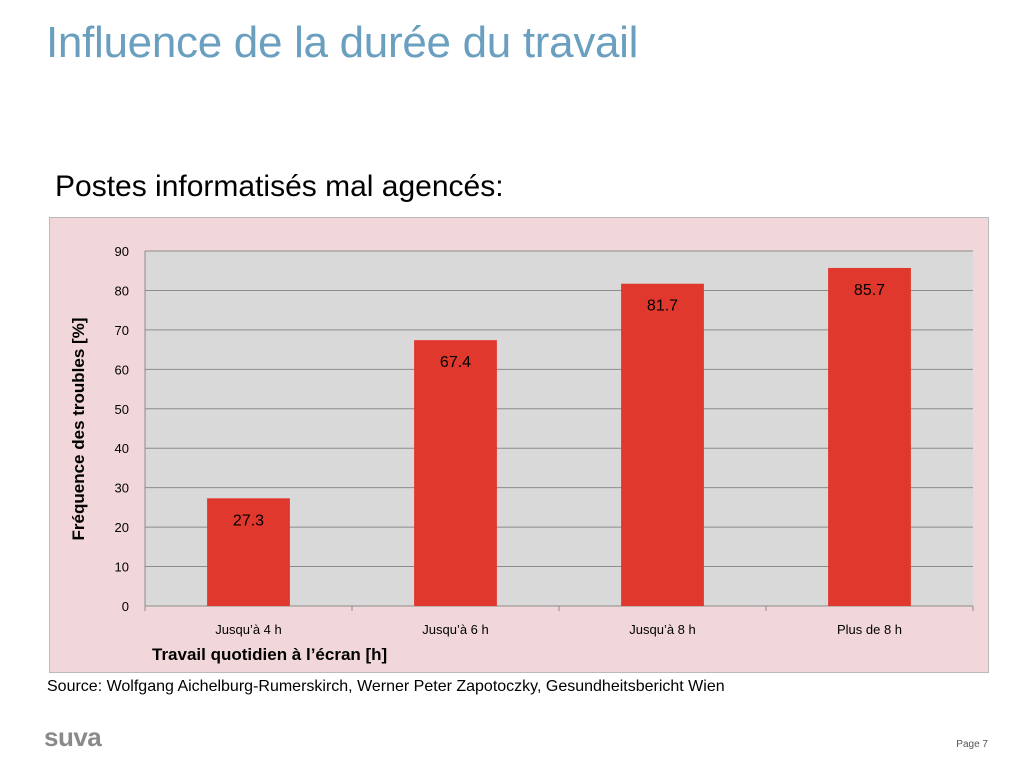 Image resolution: width=1024 pixels, height=768 pixels. What do you see at coordinates (78, 429) in the screenshot?
I see `y-axis-title: Fréquence des troubles [%]` at bounding box center [78, 429].